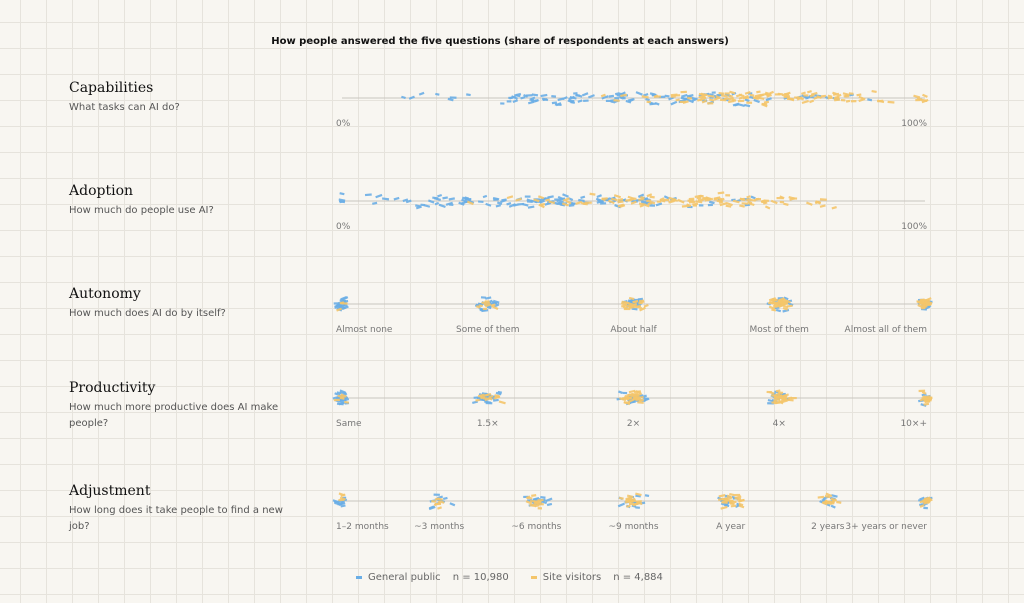 The height and width of the screenshot is (603, 1024). I want to click on tick-label: 2 years, so click(828, 527).